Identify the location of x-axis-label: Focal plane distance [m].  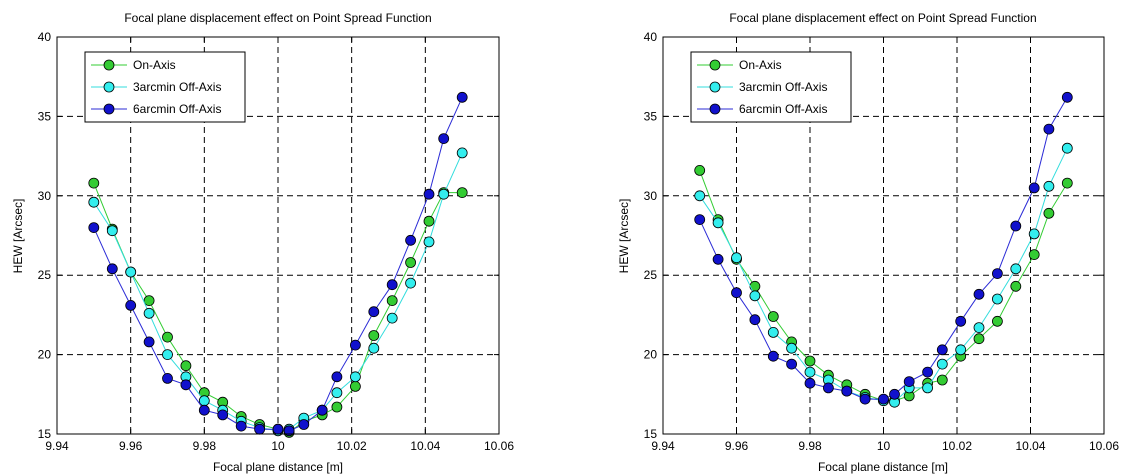
(883, 467).